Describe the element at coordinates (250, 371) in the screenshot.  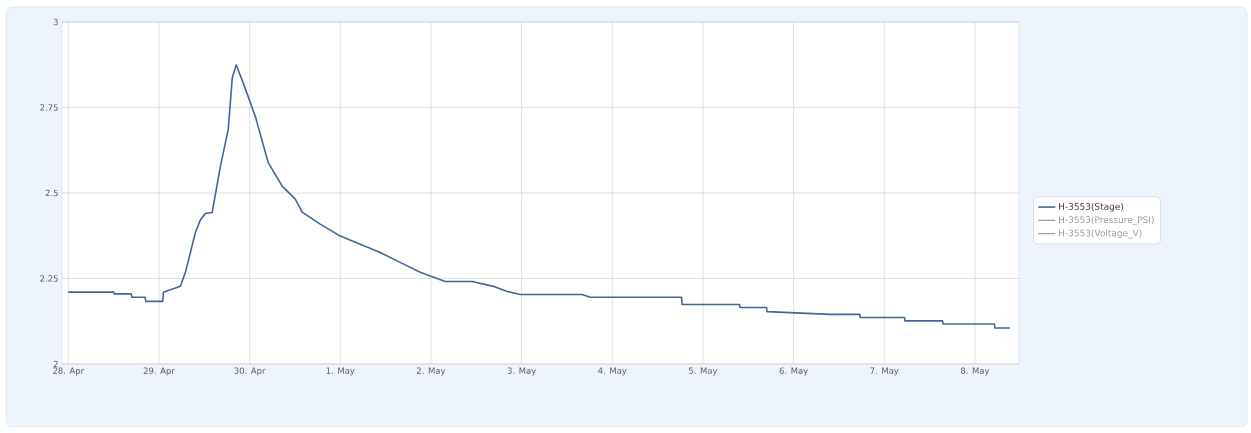
I see `x-tick-label: 30. Apr` at that location.